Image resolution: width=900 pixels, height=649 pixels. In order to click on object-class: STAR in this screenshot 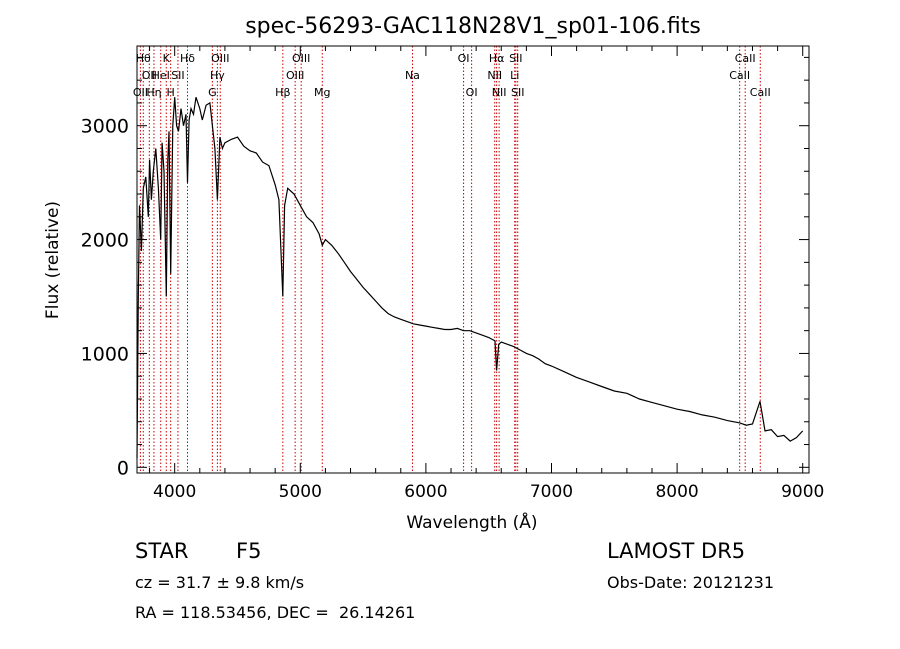, I will do `click(162, 551)`.